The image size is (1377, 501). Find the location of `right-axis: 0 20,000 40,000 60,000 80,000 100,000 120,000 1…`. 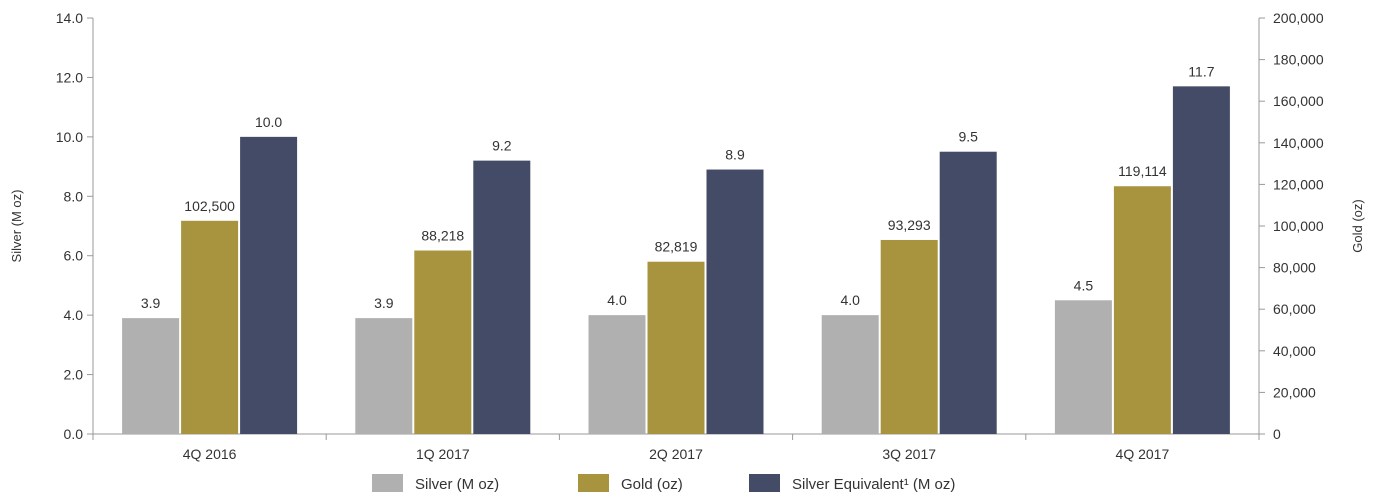

right-axis: 0 20,000 40,000 60,000 80,000 100,000 120,000 1… is located at coordinates (1291, 226).